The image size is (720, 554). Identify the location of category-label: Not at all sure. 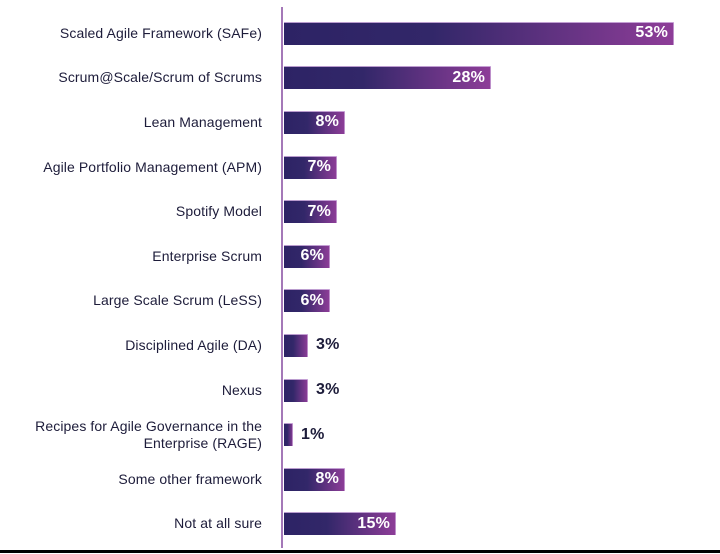
(218, 523).